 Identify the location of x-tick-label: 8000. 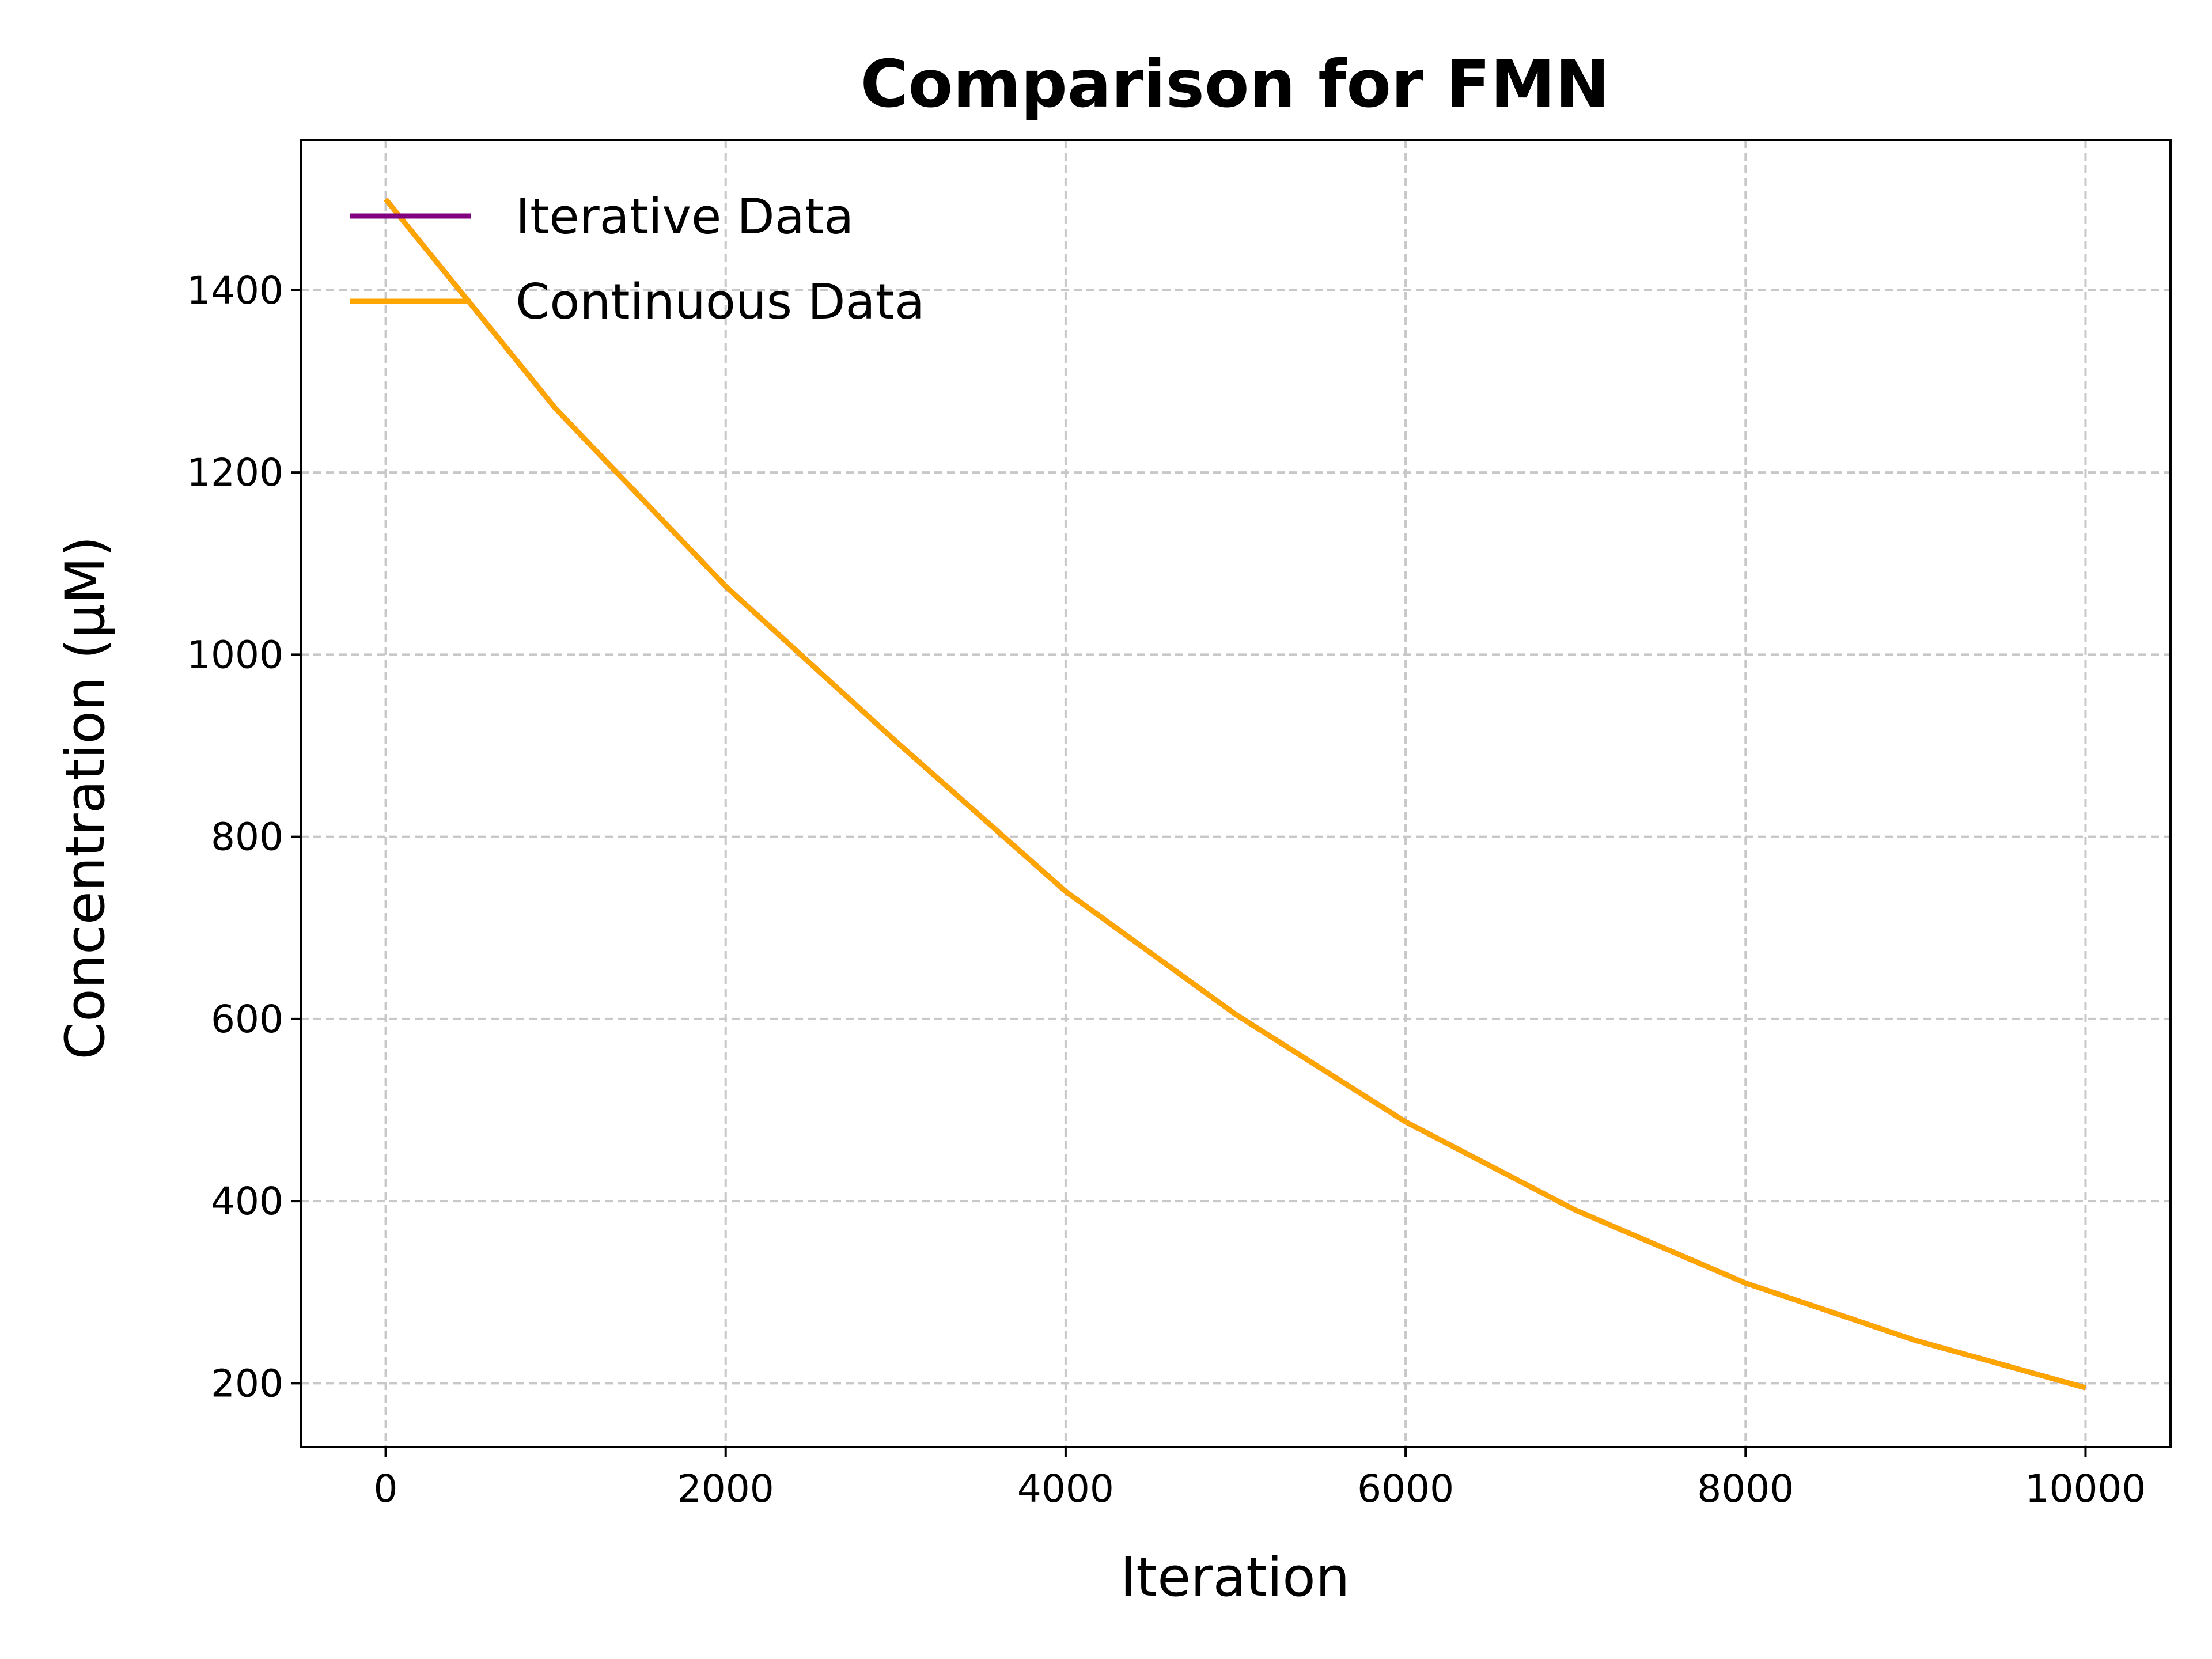
(1745, 1489).